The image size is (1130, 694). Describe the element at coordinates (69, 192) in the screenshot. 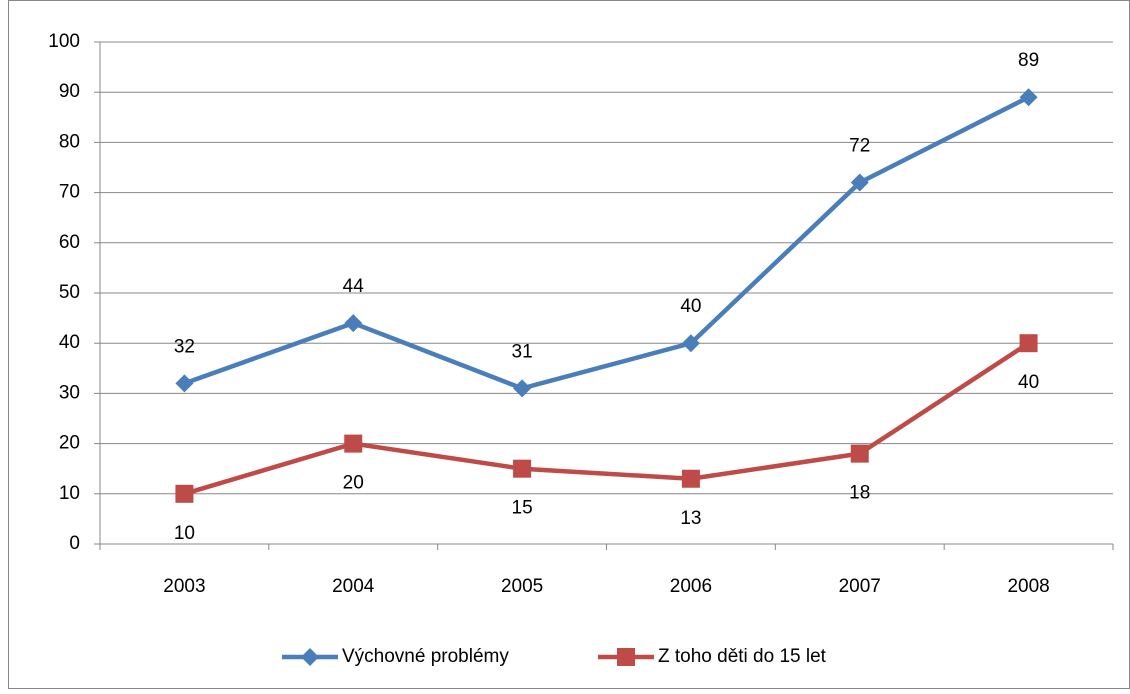

I see `y-tick-label: 70` at that location.